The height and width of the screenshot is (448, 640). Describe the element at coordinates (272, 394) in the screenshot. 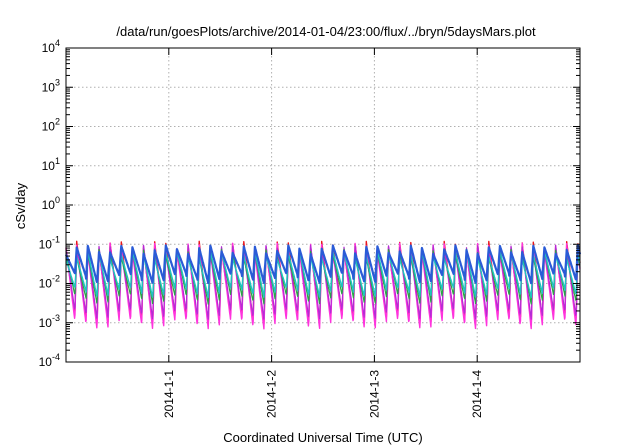

I see `x-tick-label: 2014-1-2` at that location.